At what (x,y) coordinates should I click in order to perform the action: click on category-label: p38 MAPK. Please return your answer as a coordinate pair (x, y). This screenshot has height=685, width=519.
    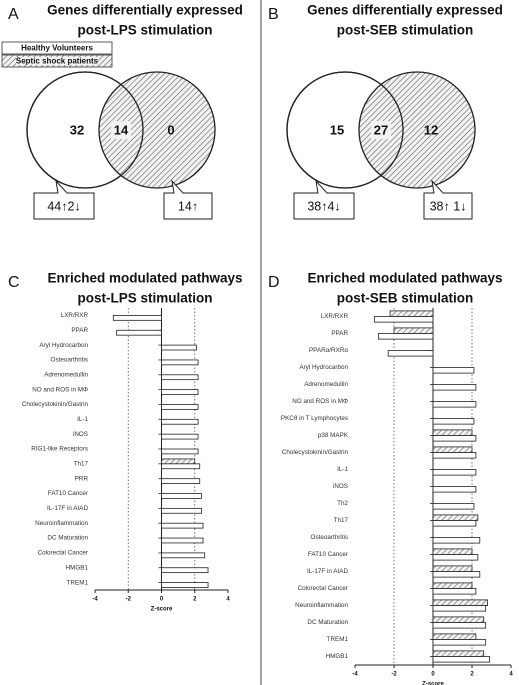
    Looking at the image, I should click on (333, 435).